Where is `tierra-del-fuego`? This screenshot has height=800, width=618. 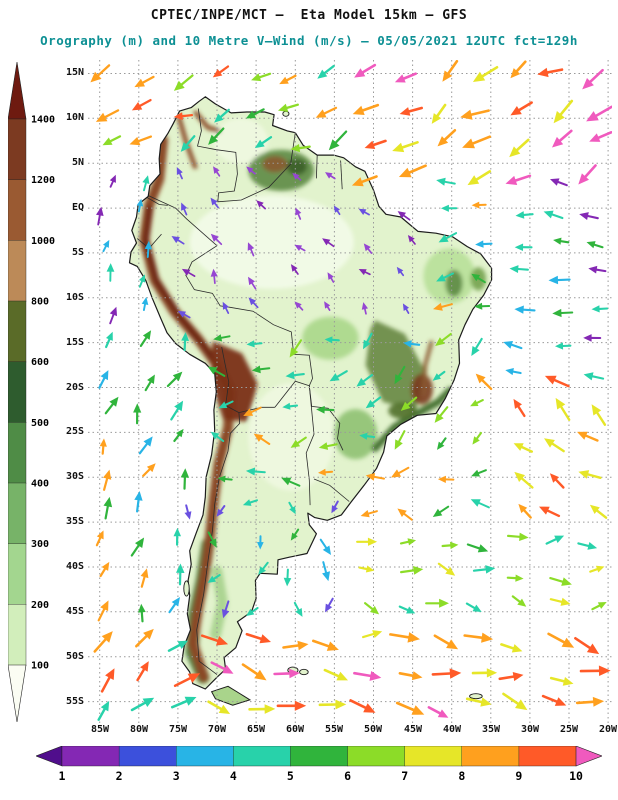
tierra-del-fuego is located at coordinates (231, 695).